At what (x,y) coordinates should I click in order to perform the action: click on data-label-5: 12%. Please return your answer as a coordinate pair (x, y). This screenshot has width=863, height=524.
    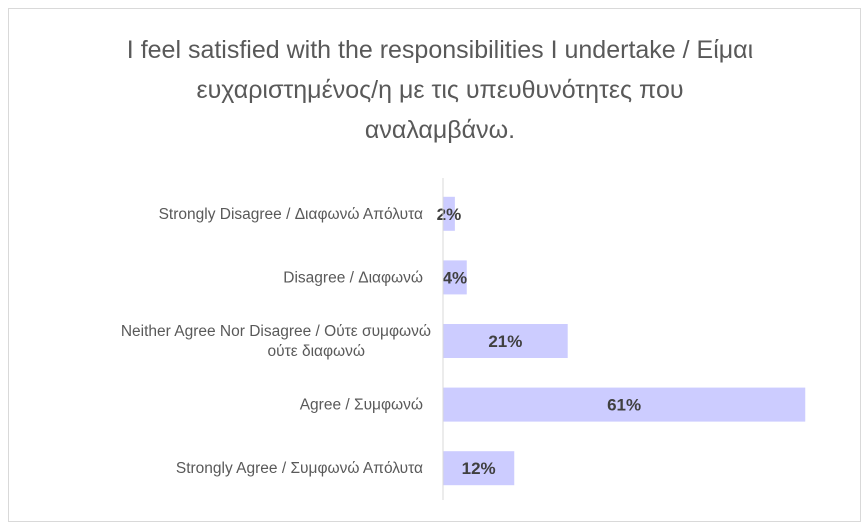
    Looking at the image, I should click on (479, 468).